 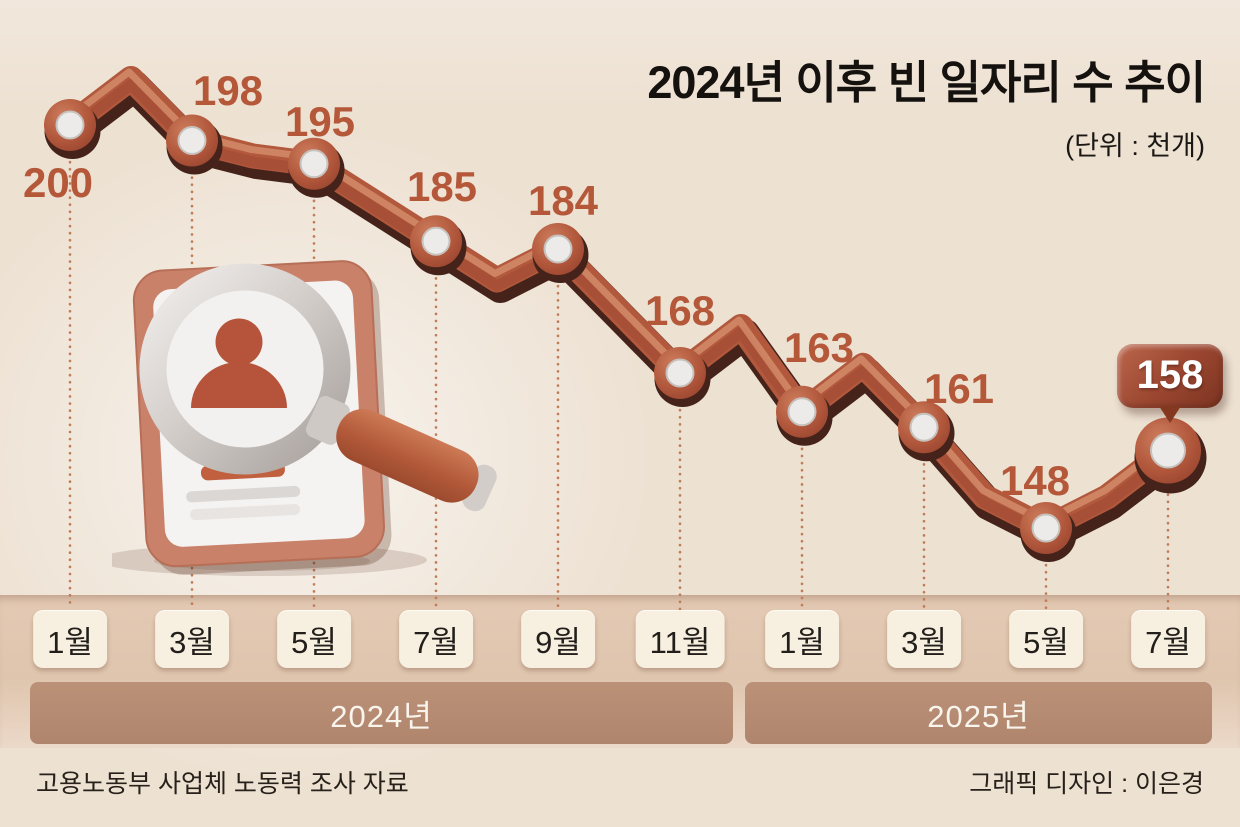 I want to click on header: 2024년 이후 빈 일자리 수 추이 (단위 : 천개), so click(x=926, y=104).